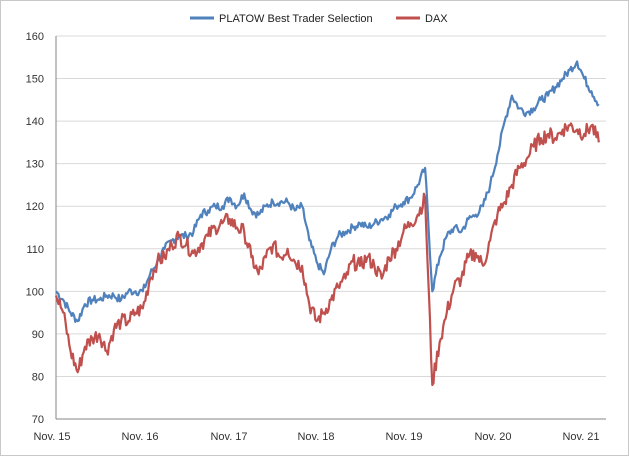  I want to click on y-tick-label: 140, so click(35, 122).